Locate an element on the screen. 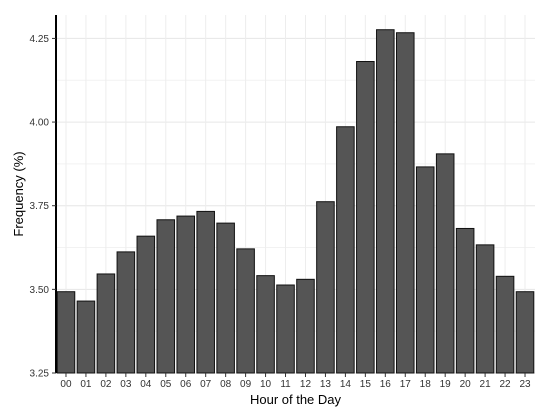  x-tick-label: 04 is located at coordinates (146, 384).